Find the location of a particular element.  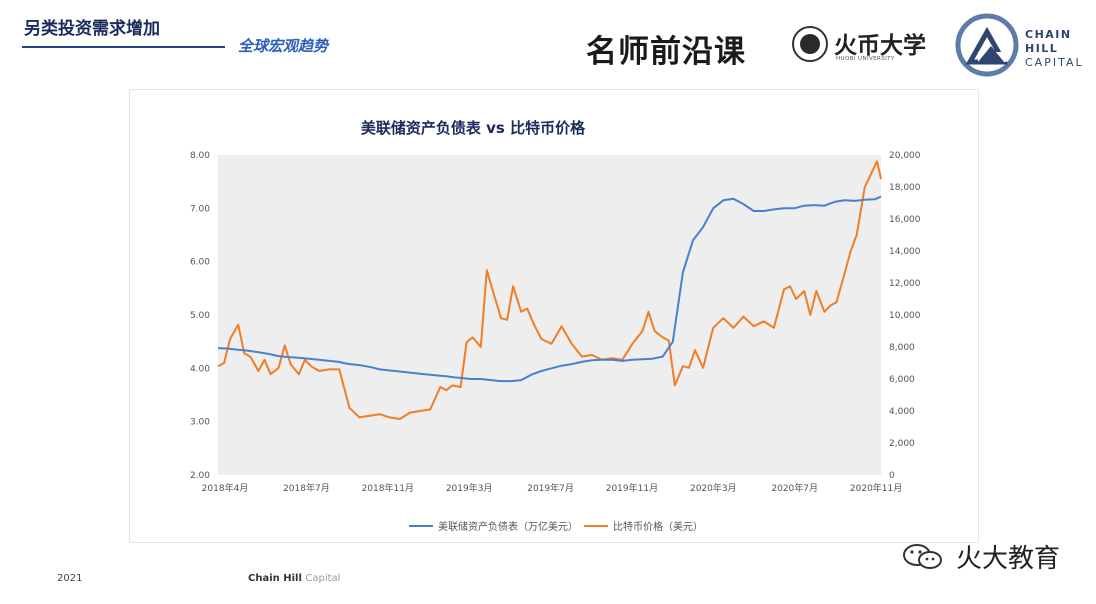

left-tick-label: 3.00 is located at coordinates (200, 423).